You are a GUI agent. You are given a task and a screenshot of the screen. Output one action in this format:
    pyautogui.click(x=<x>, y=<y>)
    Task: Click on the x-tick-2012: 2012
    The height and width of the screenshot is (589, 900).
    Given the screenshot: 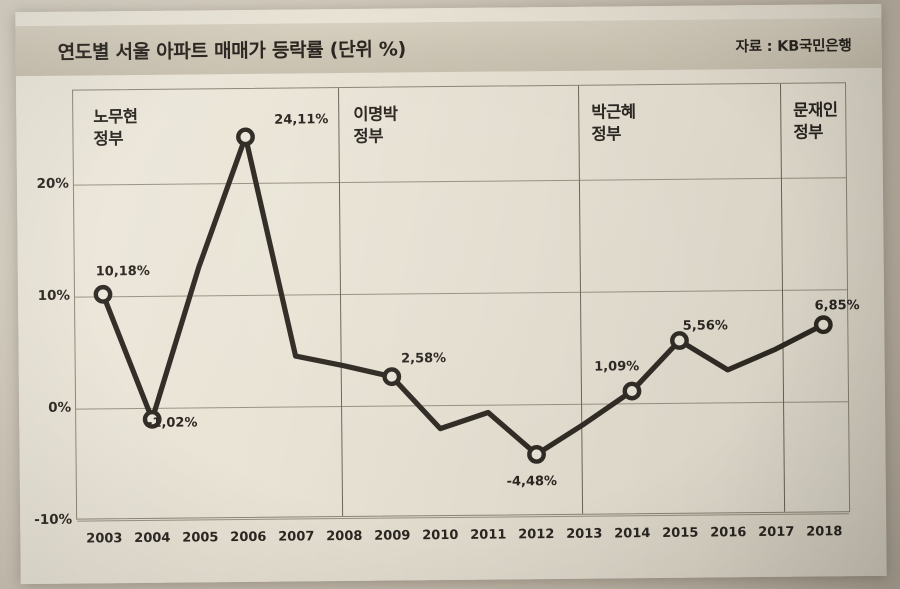 What is the action you would take?
    pyautogui.click(x=536, y=535)
    